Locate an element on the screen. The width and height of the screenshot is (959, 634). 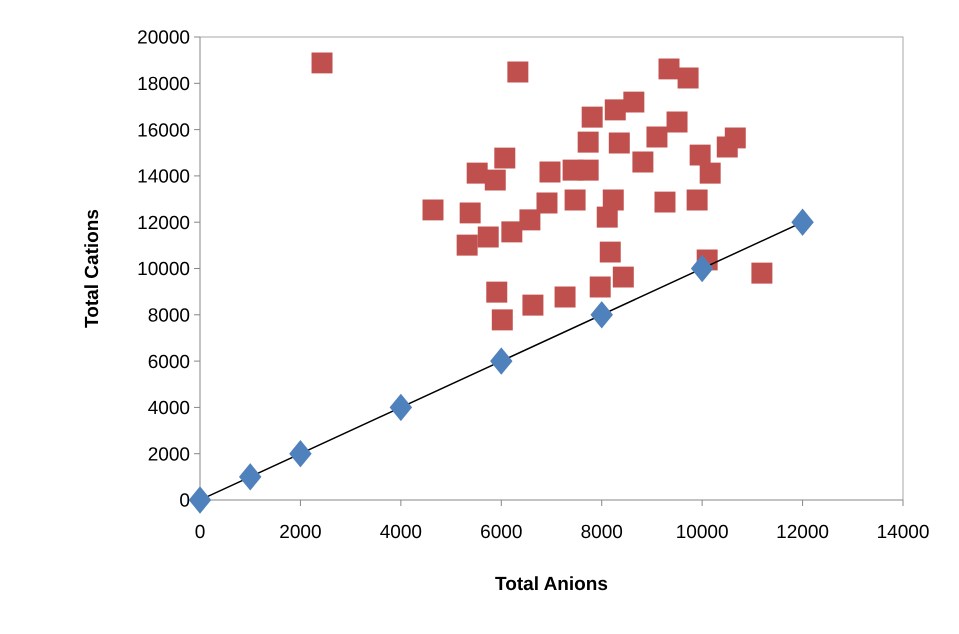
x-tick-label: 6000 is located at coordinates (501, 532).